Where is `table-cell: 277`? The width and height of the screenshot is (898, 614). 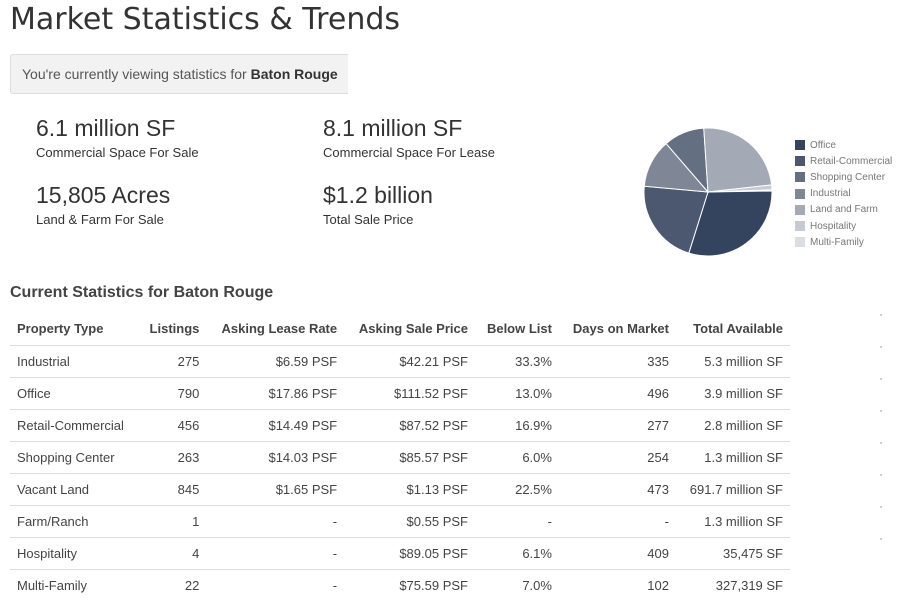
table-cell: 277 is located at coordinates (617, 424).